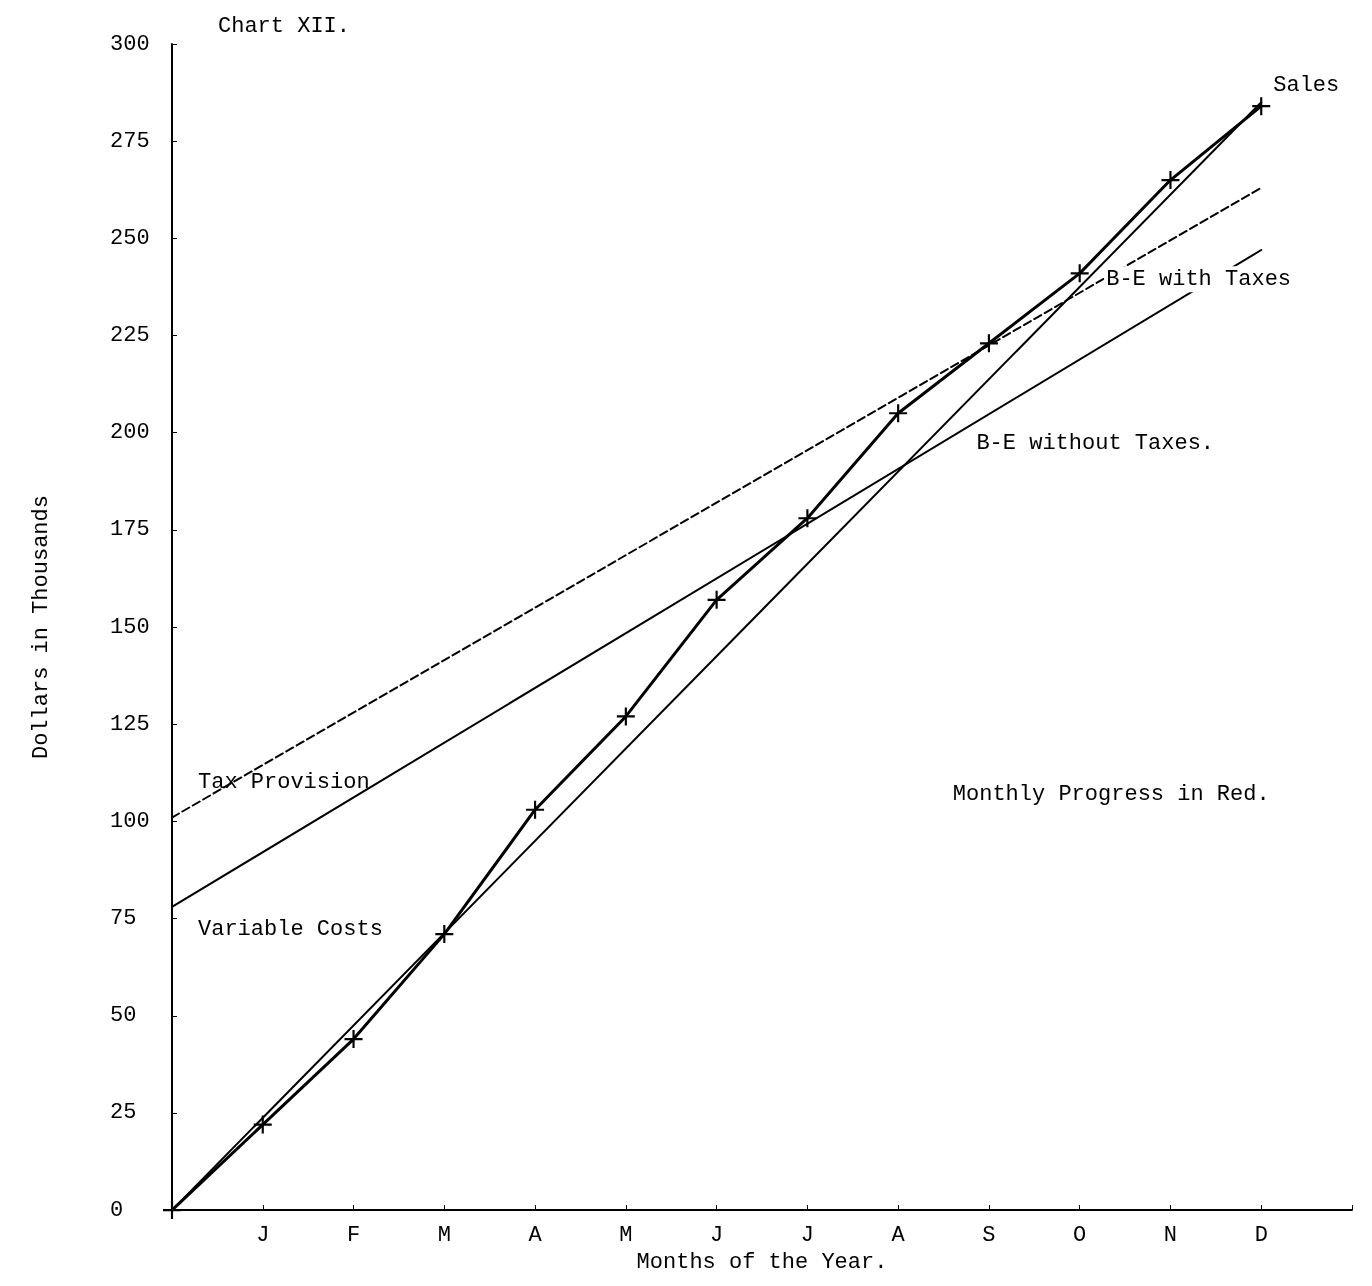  Describe the element at coordinates (1080, 1235) in the screenshot. I see `x-tick-label: O` at that location.